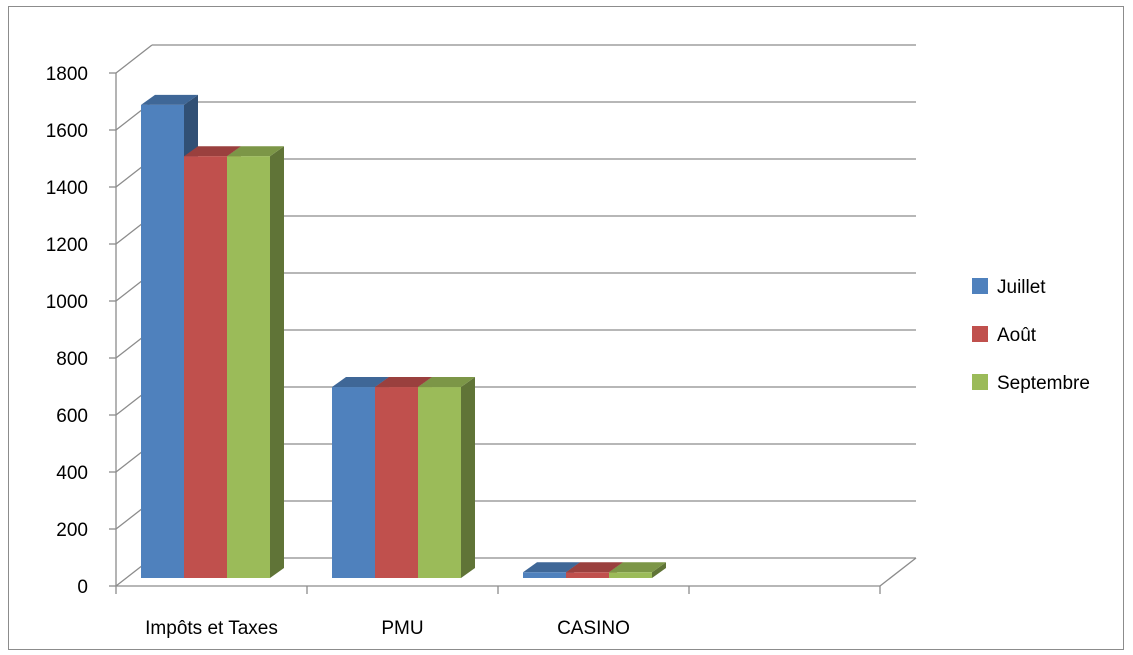 The height and width of the screenshot is (655, 1133). I want to click on y-tick-label: 400, so click(72, 473).